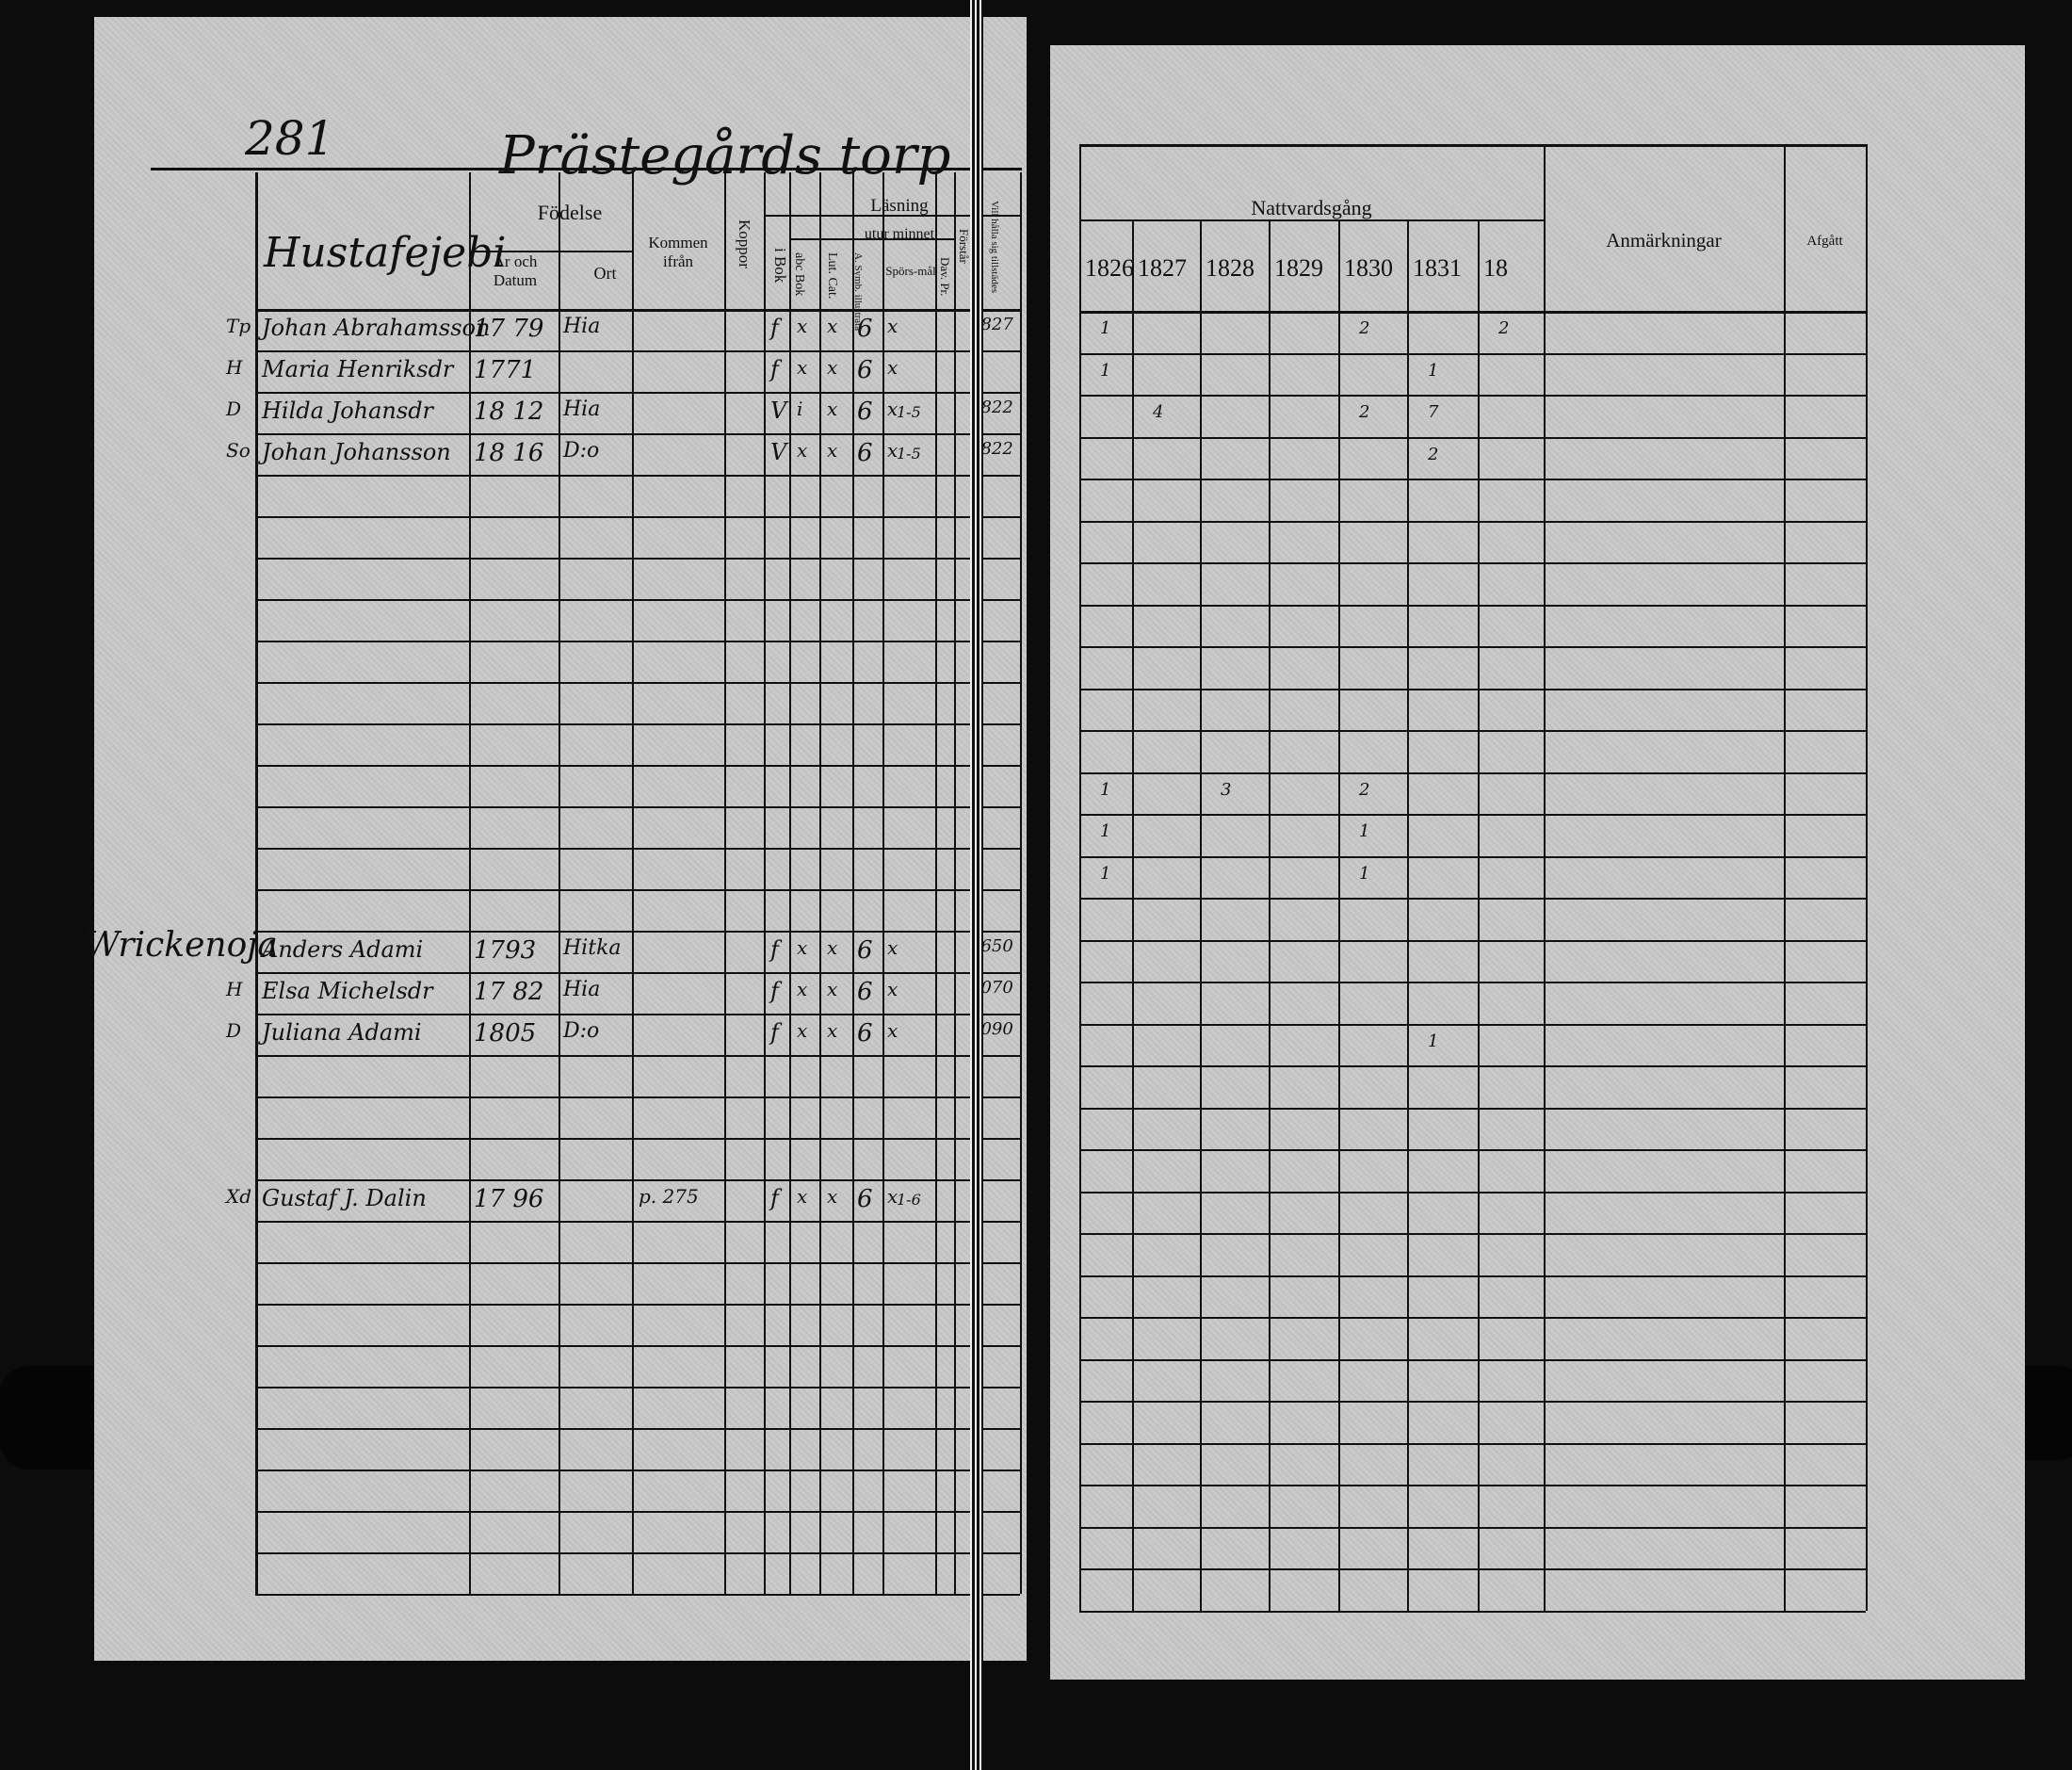  I want to click on header-utur-minnet: utur minnet, so click(899, 234).